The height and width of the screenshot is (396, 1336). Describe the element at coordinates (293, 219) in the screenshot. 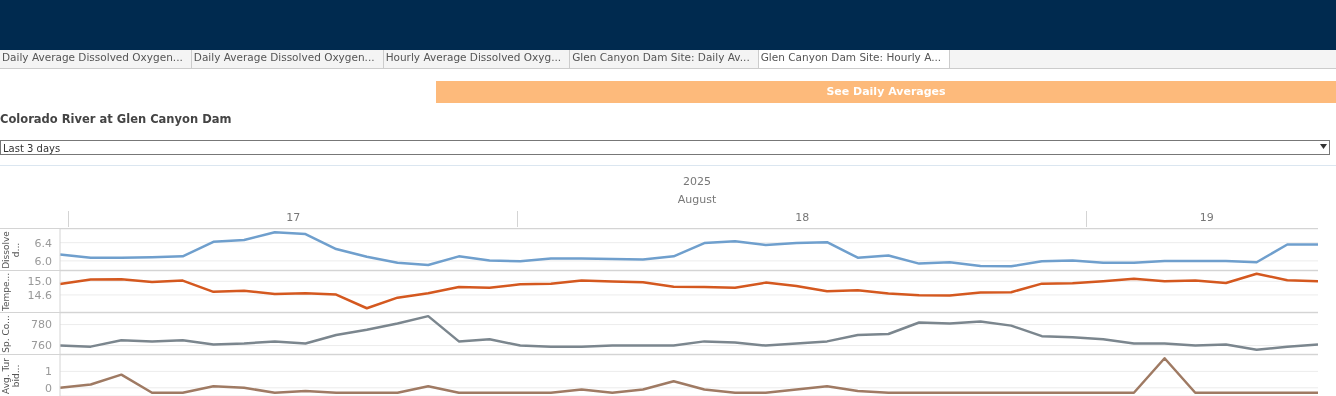

I see `text: 17` at that location.